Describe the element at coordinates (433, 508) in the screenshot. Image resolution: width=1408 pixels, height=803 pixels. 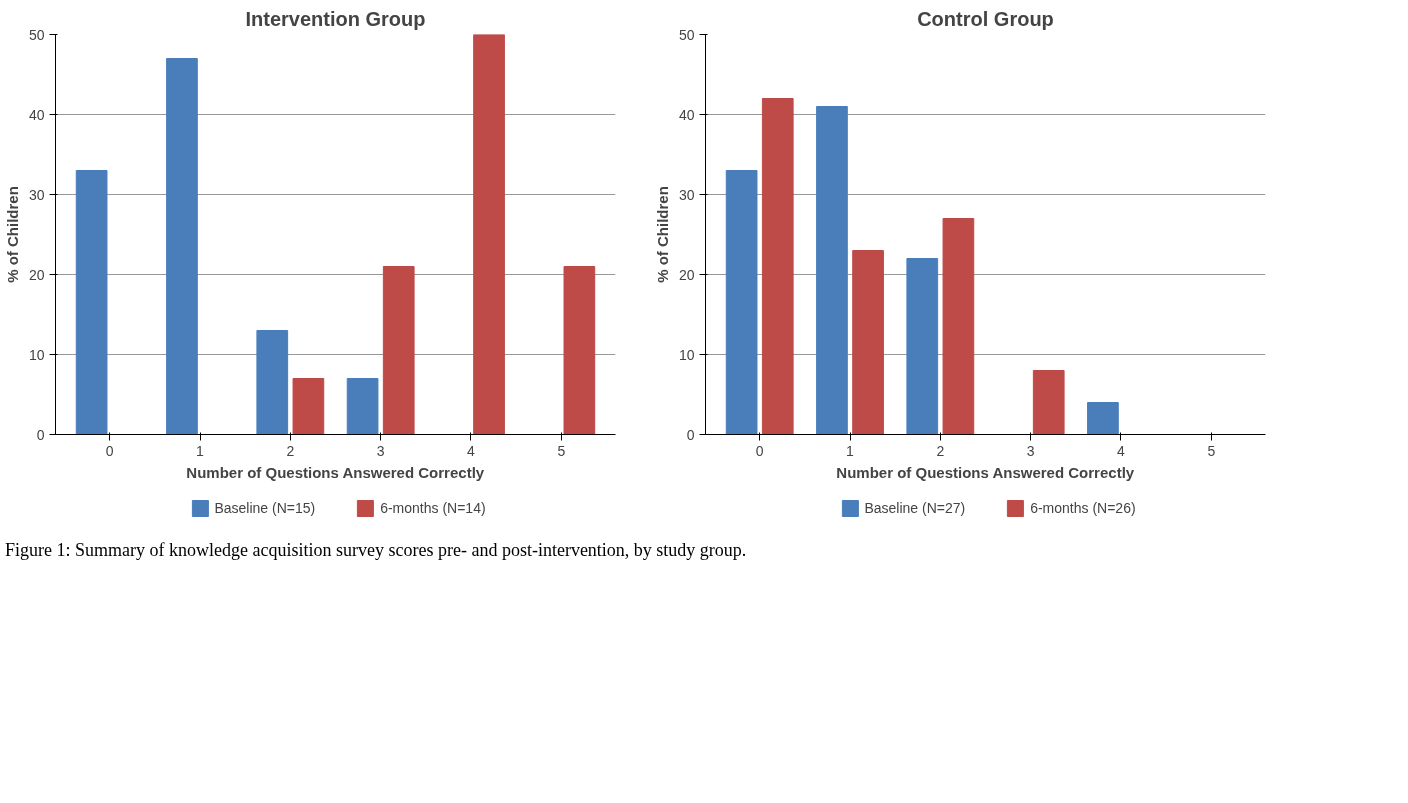
I see `legend-label: 6-months (N=14)` at that location.